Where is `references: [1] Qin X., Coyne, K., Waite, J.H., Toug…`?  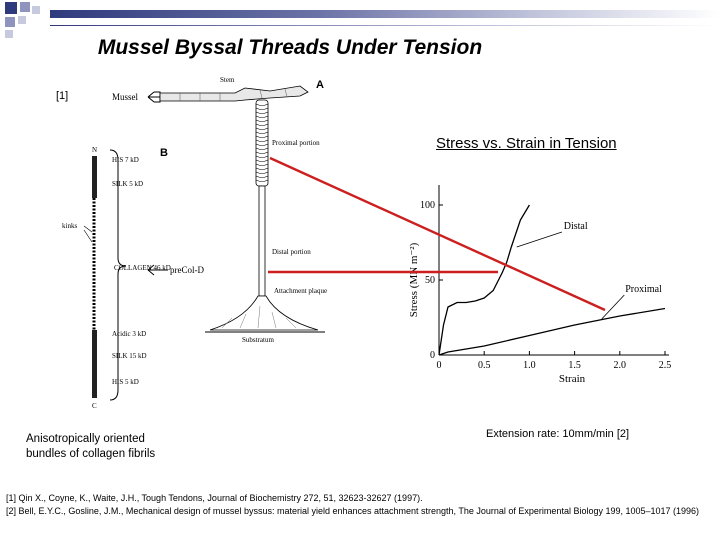
references: [1] Qin X., Coyne, K., Waite, J.H., Toug… is located at coordinates (362, 505).